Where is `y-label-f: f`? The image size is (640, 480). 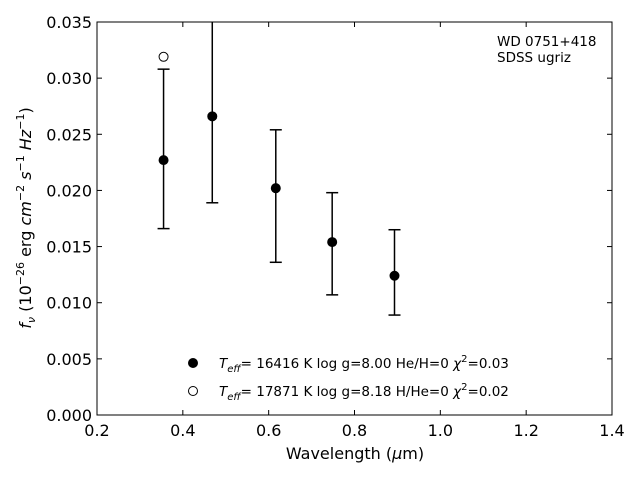 y-label-f: f is located at coordinates (25, 325).